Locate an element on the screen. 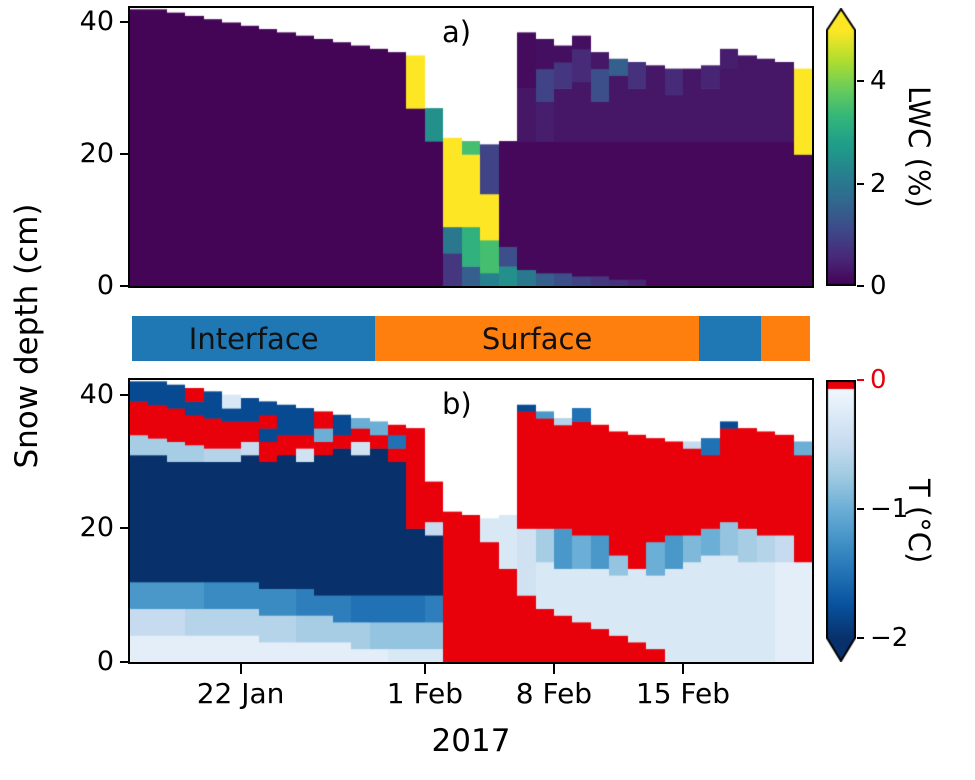 This screenshot has width=975, height=780. band-segment-interface is located at coordinates (730, 338).